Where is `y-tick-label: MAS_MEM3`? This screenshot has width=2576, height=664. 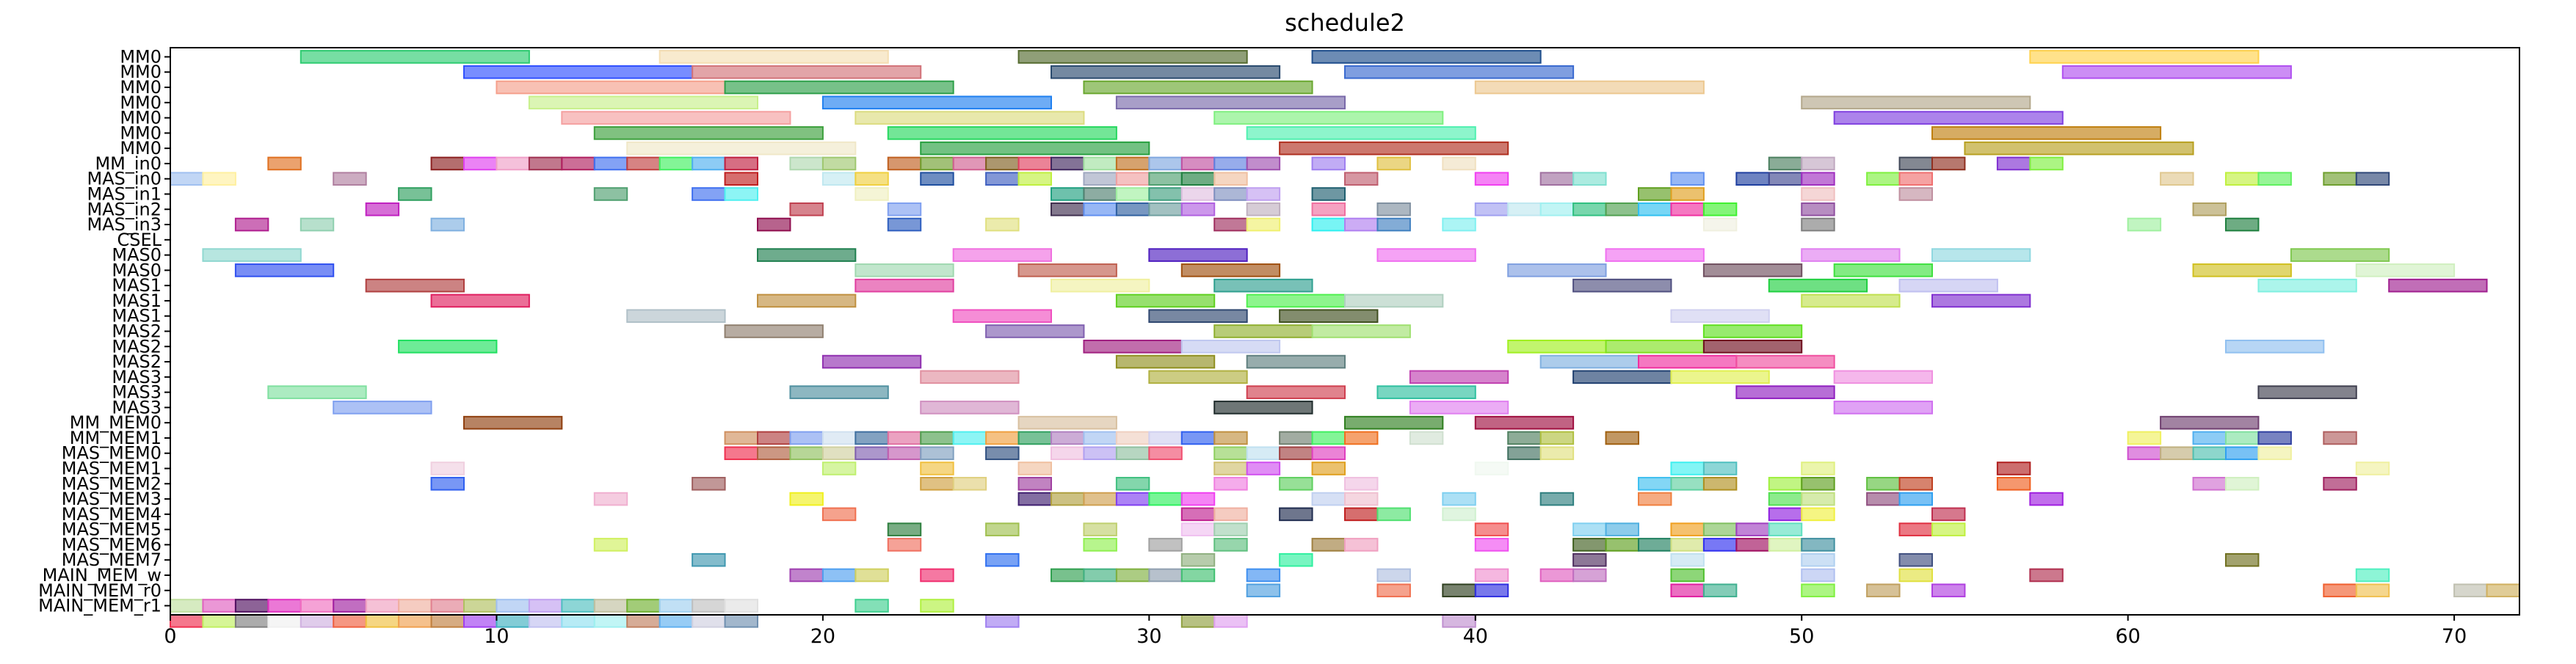
y-tick-label: MAS_MEM3 is located at coordinates (112, 499).